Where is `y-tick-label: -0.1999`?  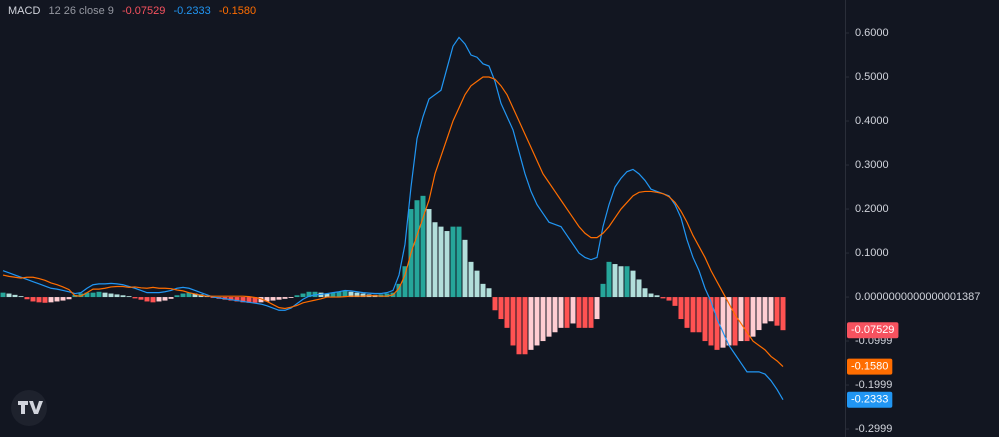
y-tick-label: -0.1999 is located at coordinates (873, 385).